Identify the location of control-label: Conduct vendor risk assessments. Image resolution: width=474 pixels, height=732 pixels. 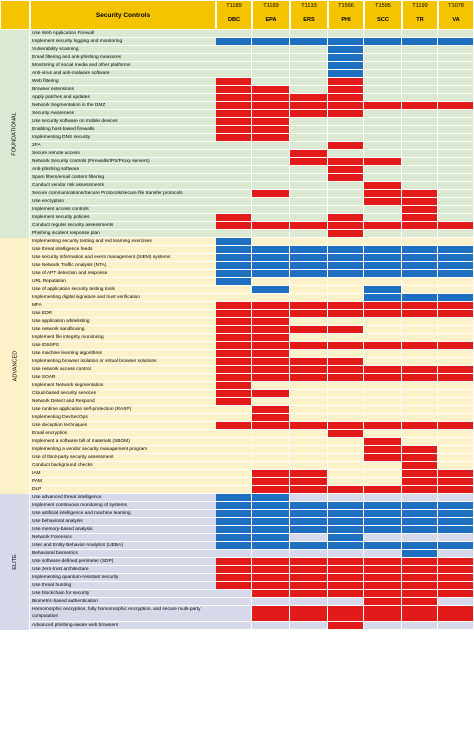
(123, 186).